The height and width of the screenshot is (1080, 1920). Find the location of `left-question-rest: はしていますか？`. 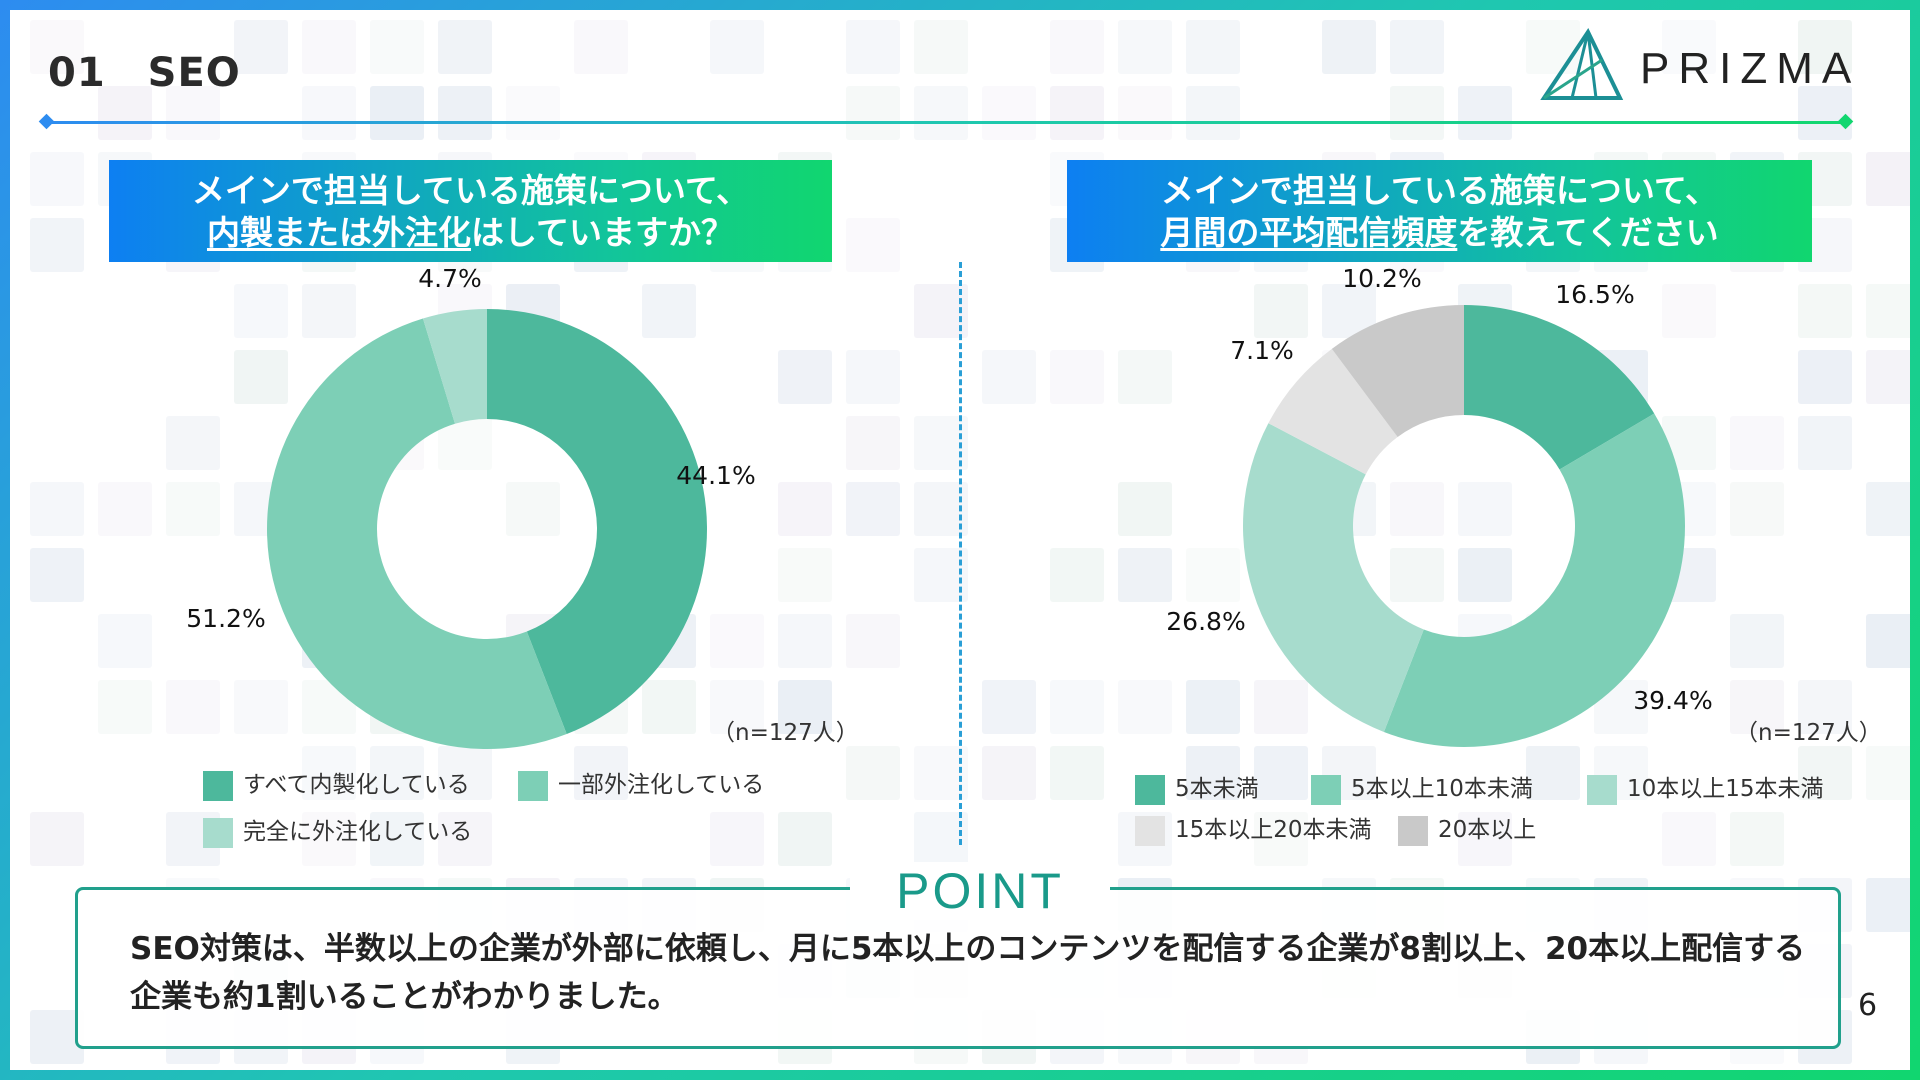

left-question-rest: はしていますか？ is located at coordinates (602, 232).